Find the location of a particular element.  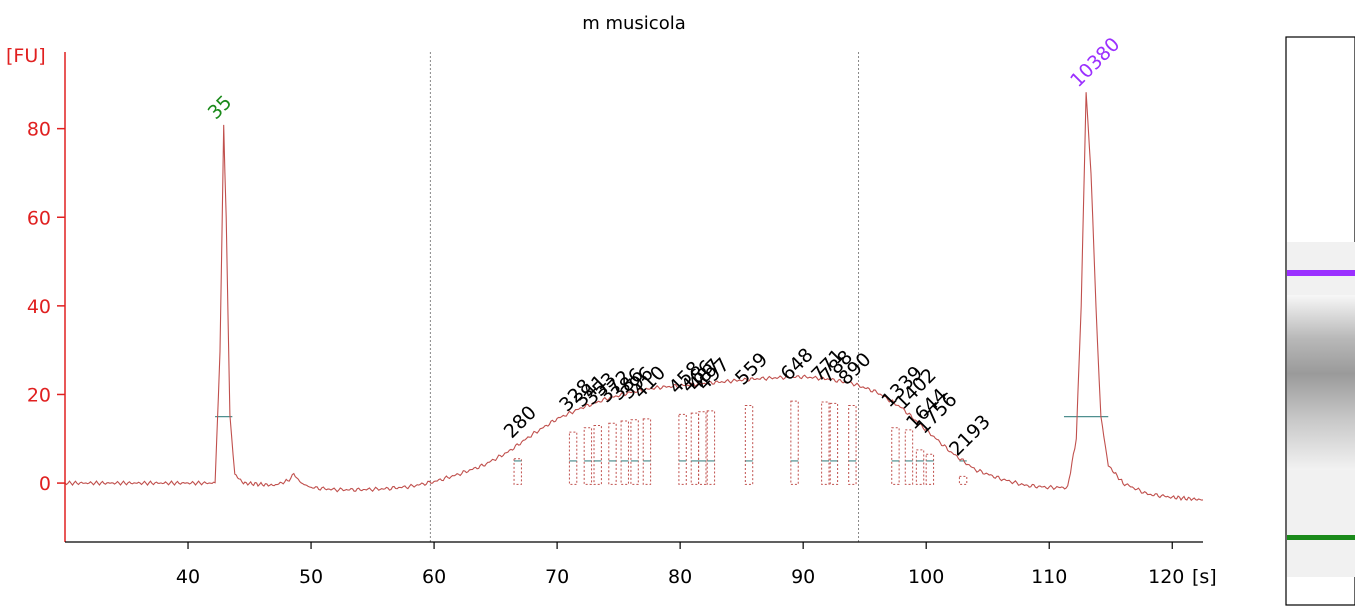

x-tick-label: 90 is located at coordinates (803, 577).